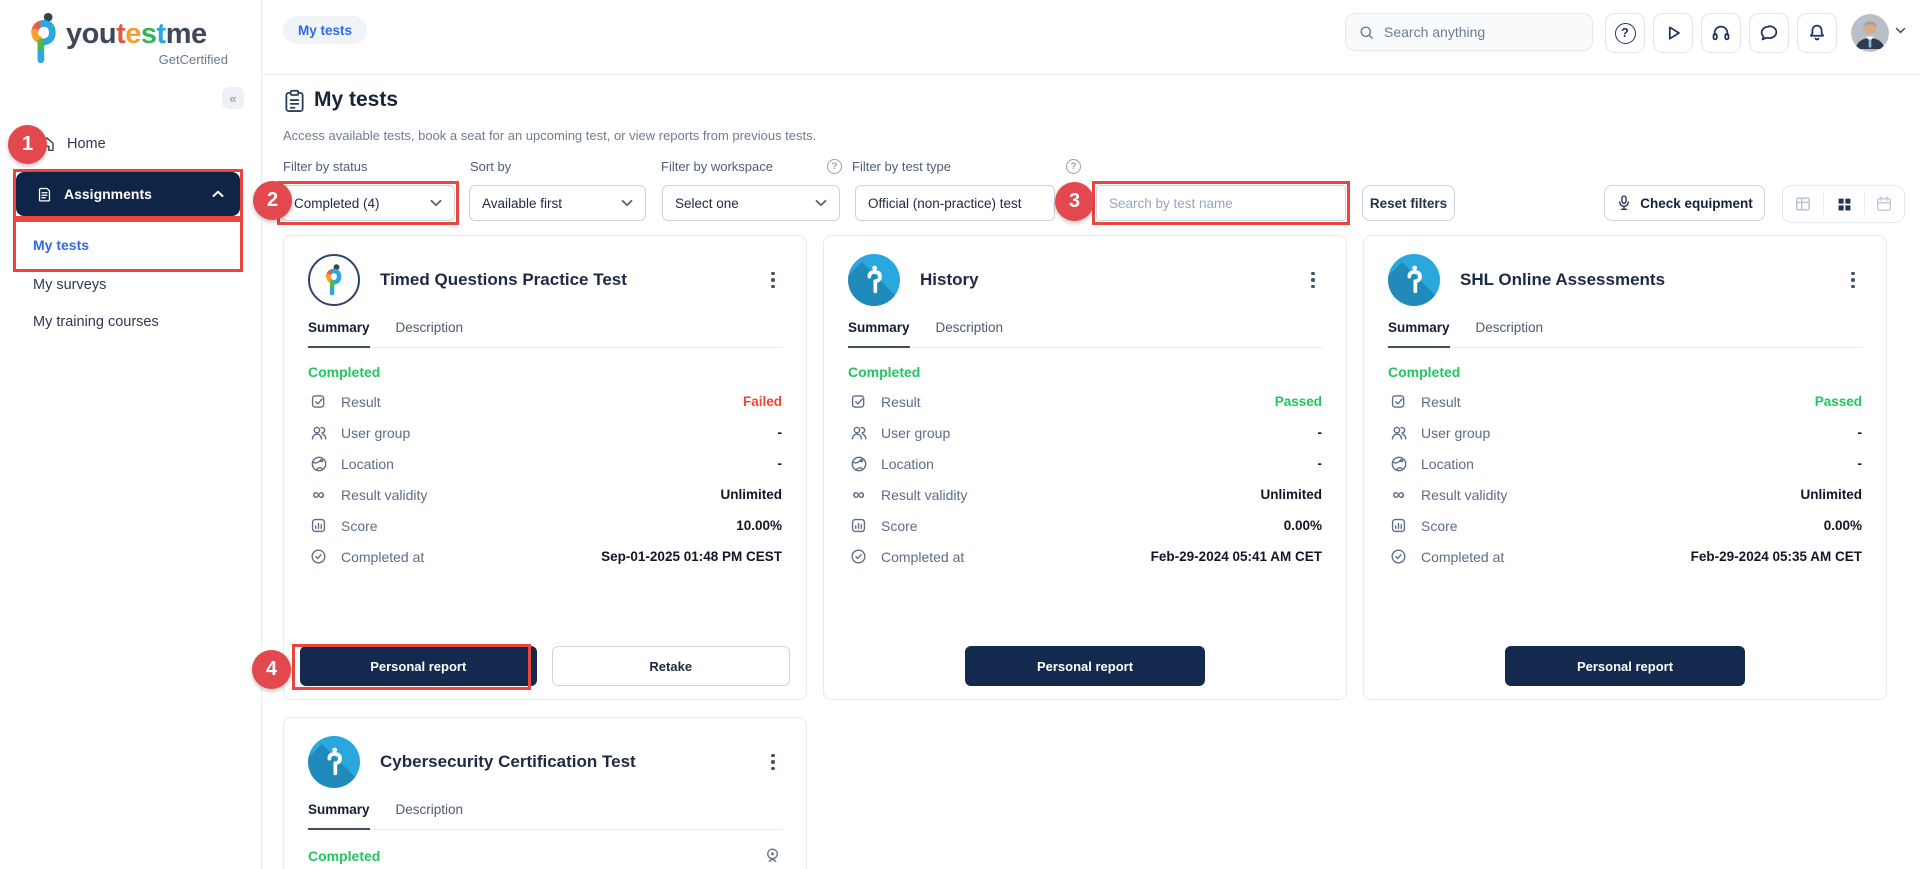 This screenshot has width=1920, height=869. What do you see at coordinates (1408, 203) in the screenshot?
I see `reset-filters-button: Reset filters` at bounding box center [1408, 203].